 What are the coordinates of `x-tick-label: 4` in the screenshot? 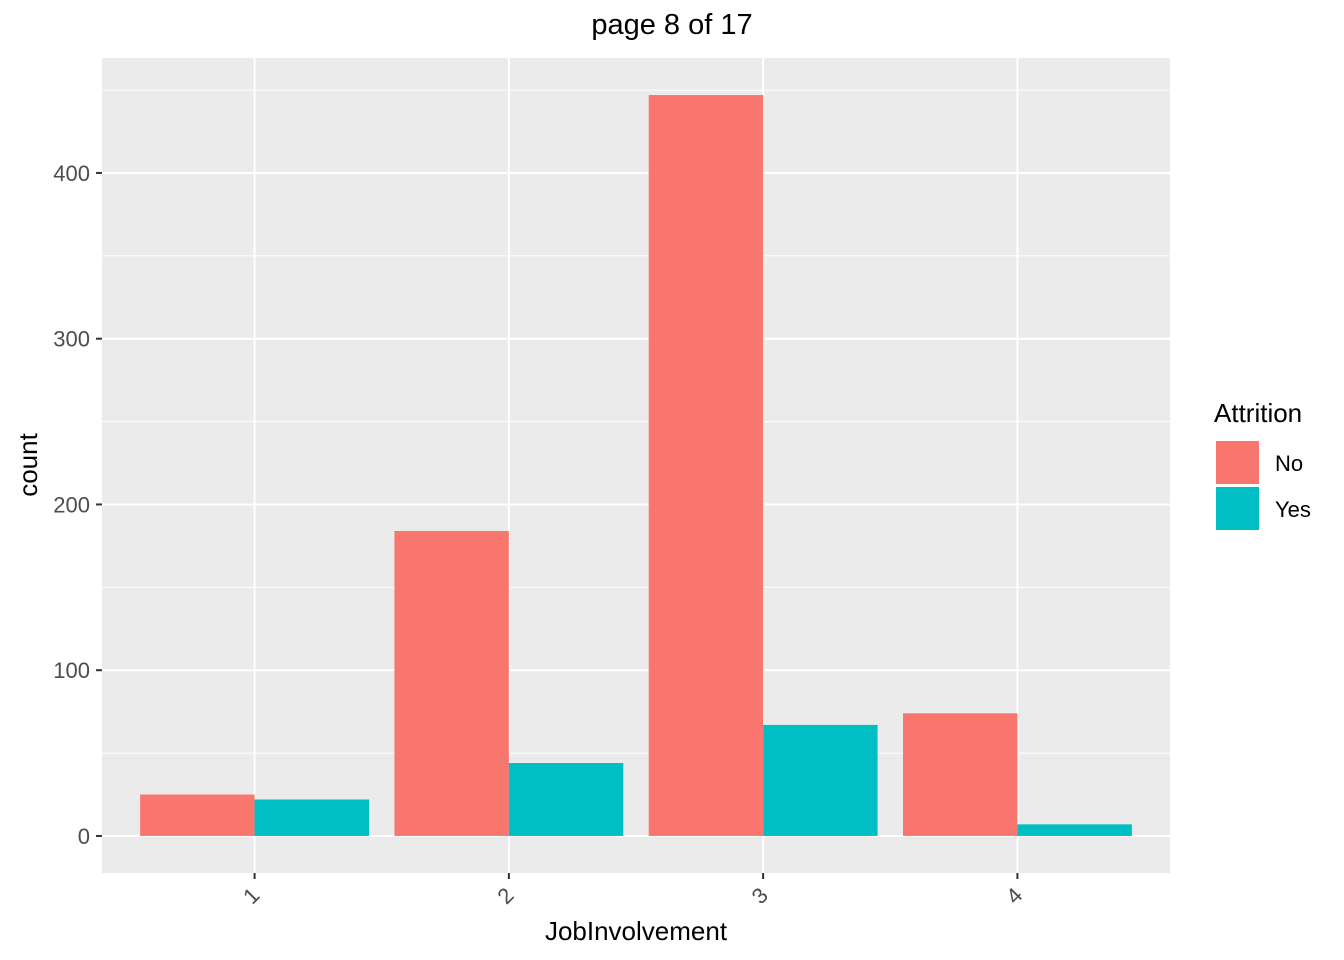 It's located at (1014, 896).